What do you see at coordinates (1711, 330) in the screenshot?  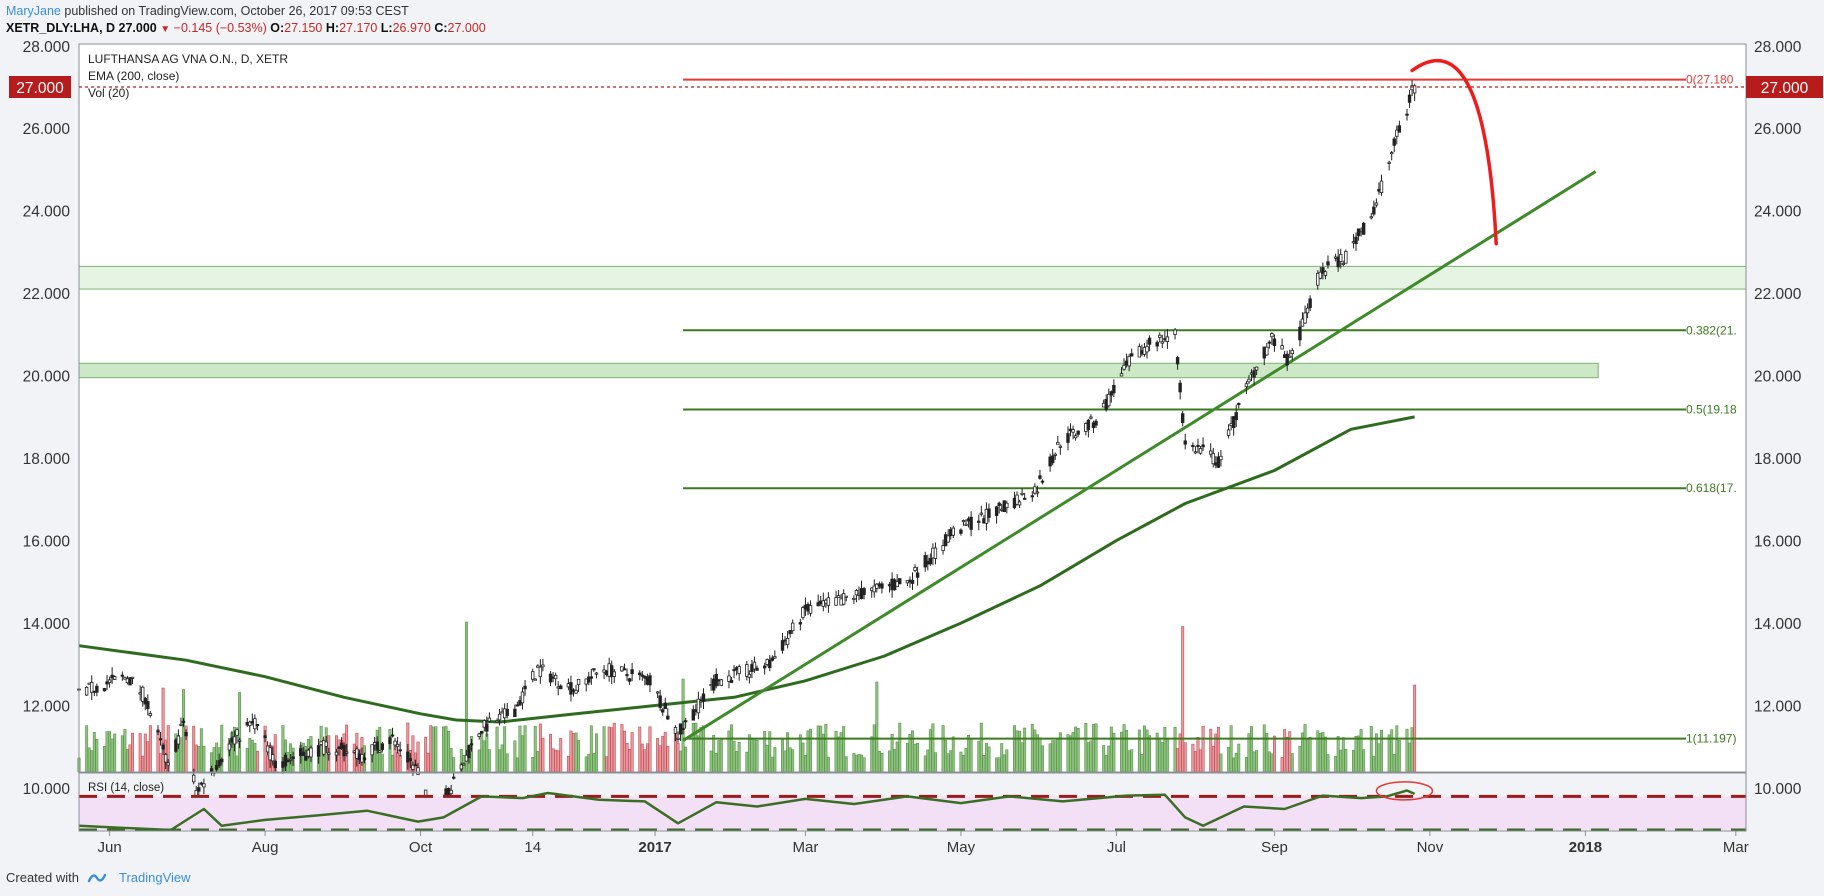 I see `fib-level-label: 0.382(21.` at bounding box center [1711, 330].